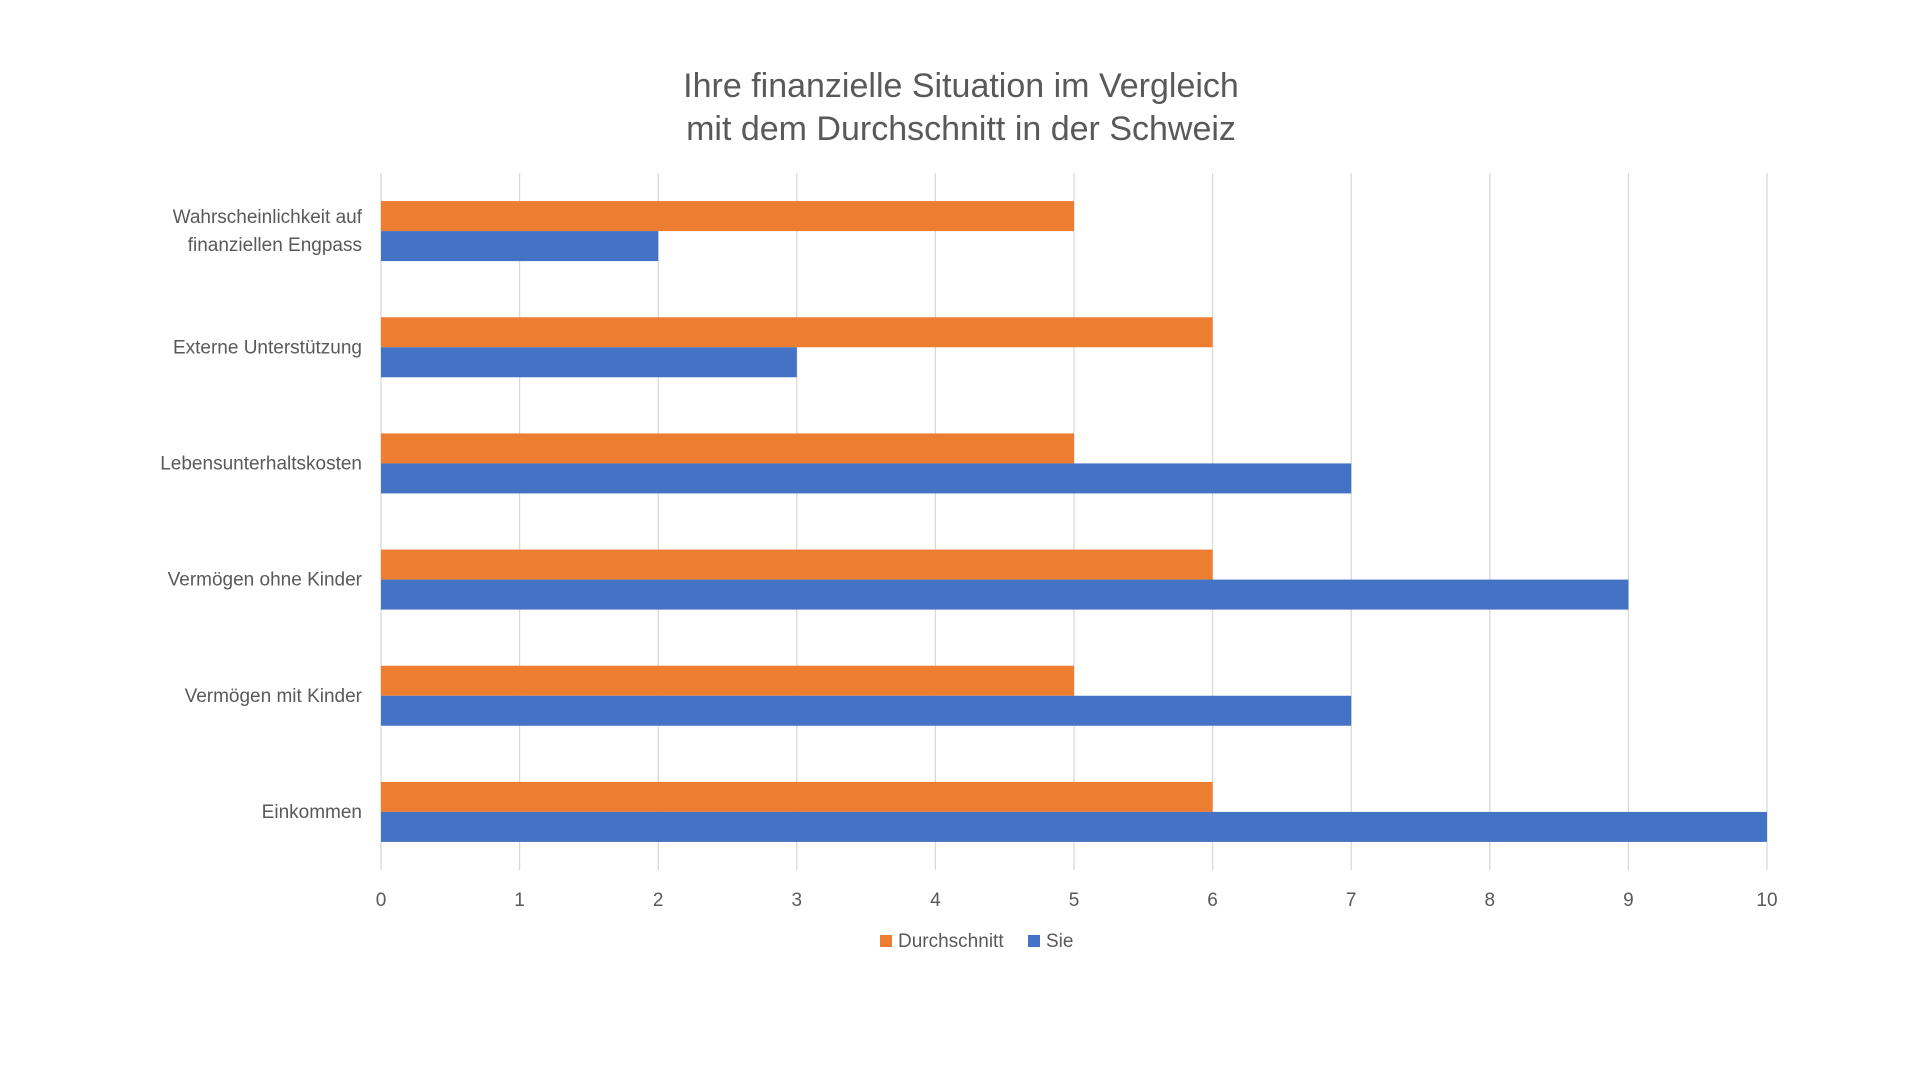 The height and width of the screenshot is (1085, 1921). I want to click on legend-label-sie: Sie, so click(1059, 941).